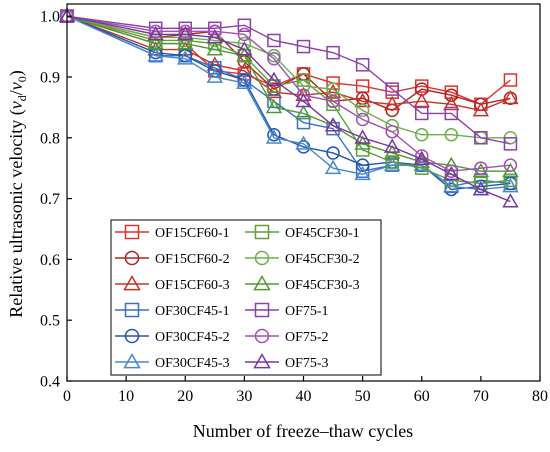 Image resolution: width=550 pixels, height=452 pixels. What do you see at coordinates (50, 199) in the screenshot?
I see `y-tick-label: 0.7` at bounding box center [50, 199].